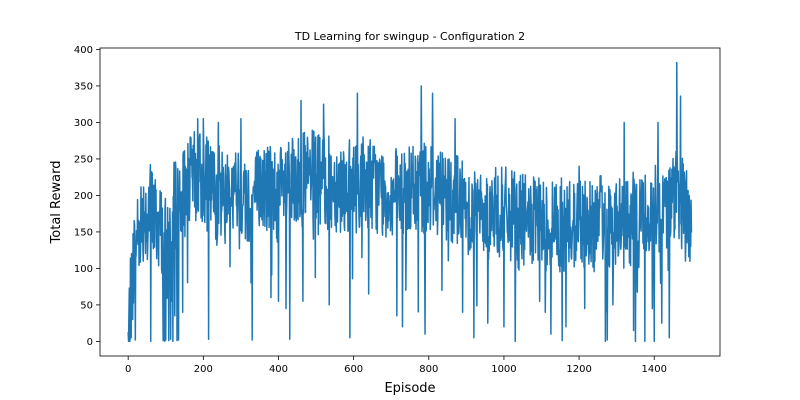 This screenshot has width=800, height=400. I want to click on y-tick-label: 300, so click(83, 123).